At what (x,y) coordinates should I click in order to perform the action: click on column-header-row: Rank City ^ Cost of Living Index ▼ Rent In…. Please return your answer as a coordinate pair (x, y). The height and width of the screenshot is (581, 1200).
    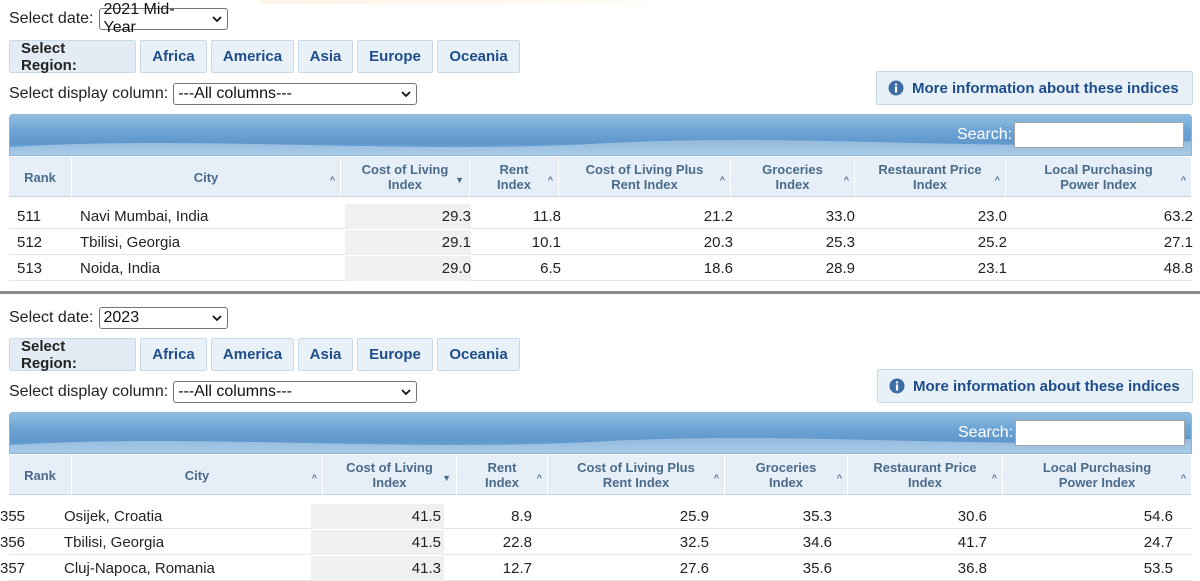
    Looking at the image, I should click on (600, 475).